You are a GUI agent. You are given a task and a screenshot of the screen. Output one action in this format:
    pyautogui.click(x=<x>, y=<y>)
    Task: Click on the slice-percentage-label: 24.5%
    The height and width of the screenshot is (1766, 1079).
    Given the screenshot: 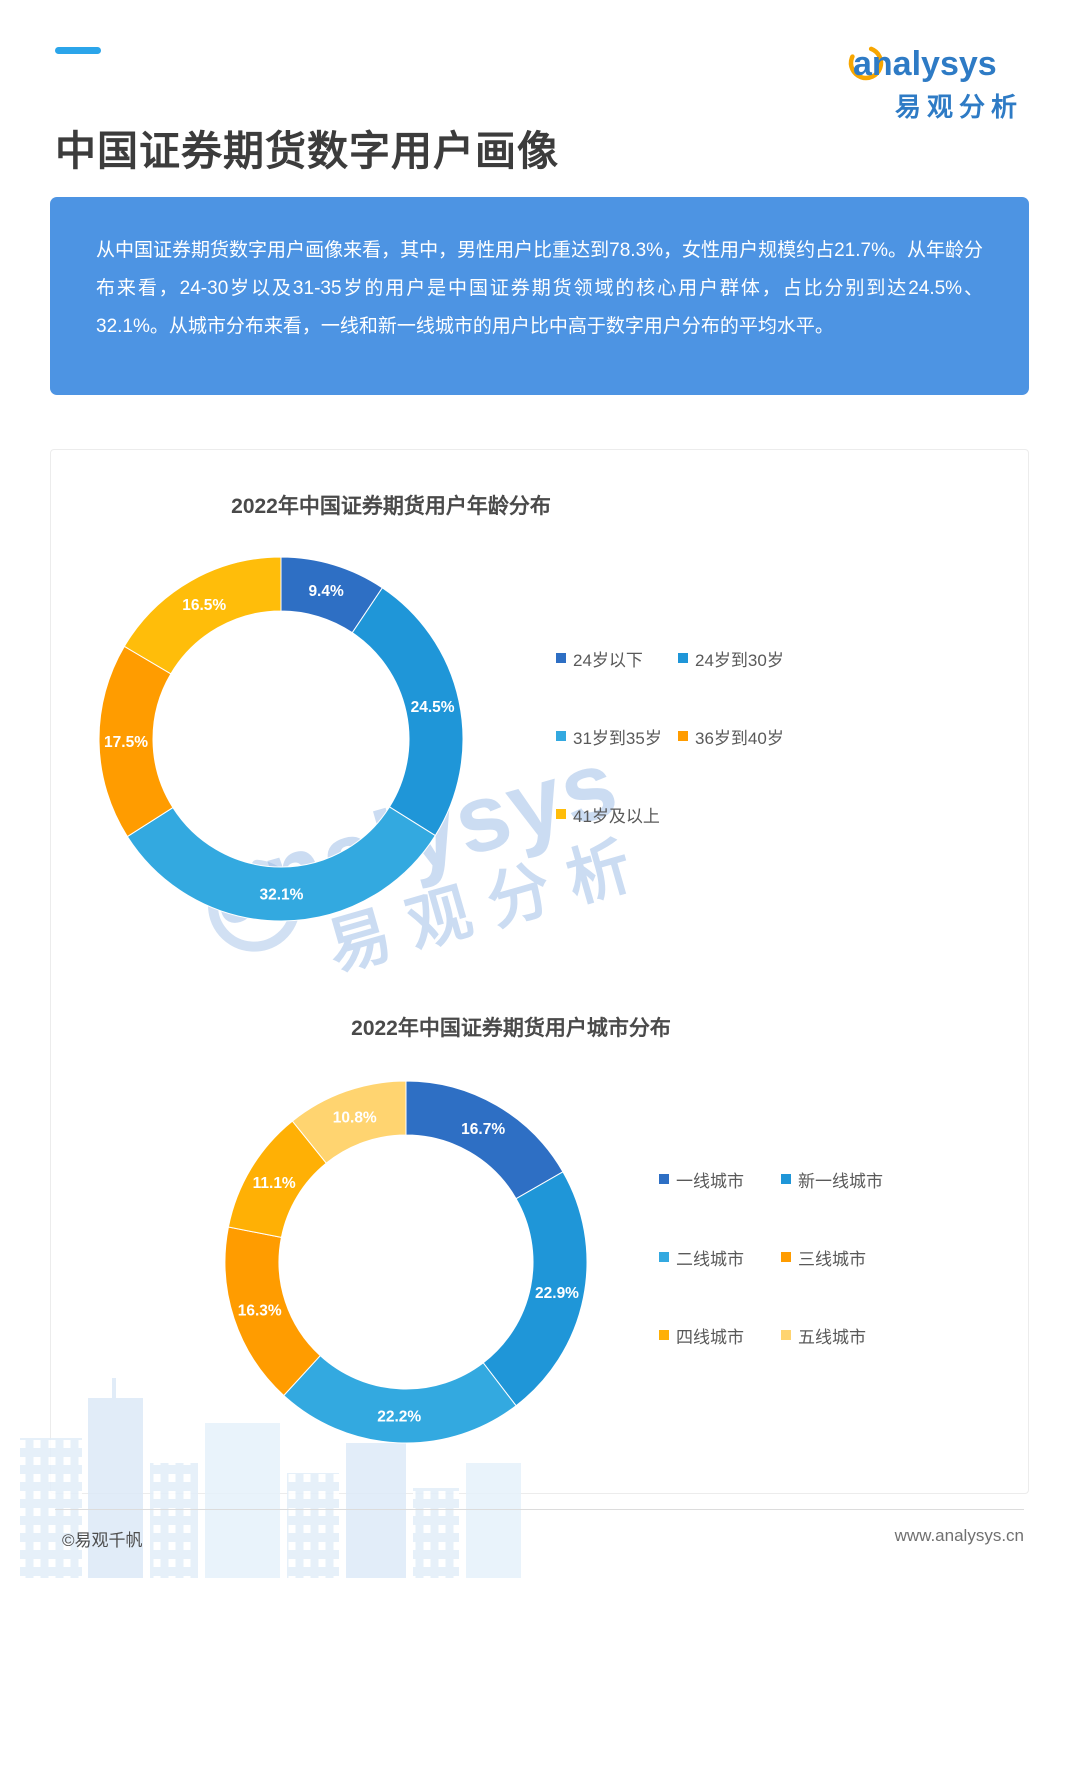 What is the action you would take?
    pyautogui.click(x=433, y=707)
    